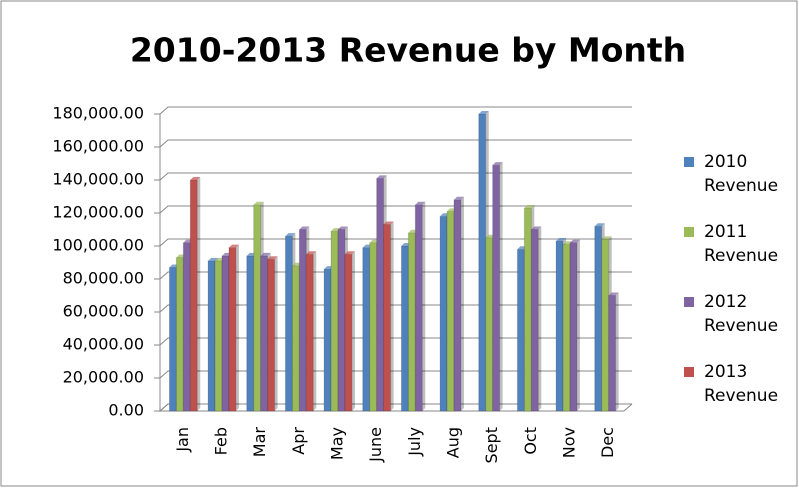 The width and height of the screenshot is (799, 488). Describe the element at coordinates (103, 311) in the screenshot. I see `y-tick-label: 60,000.00` at that location.